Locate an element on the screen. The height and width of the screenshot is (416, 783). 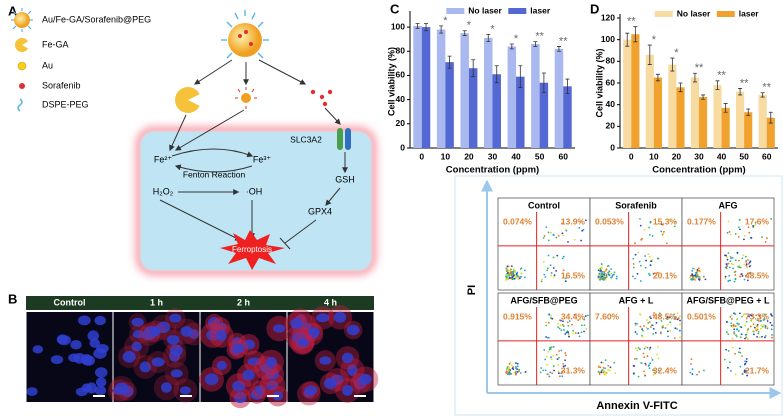
column-label: 2 h is located at coordinates (243, 302).